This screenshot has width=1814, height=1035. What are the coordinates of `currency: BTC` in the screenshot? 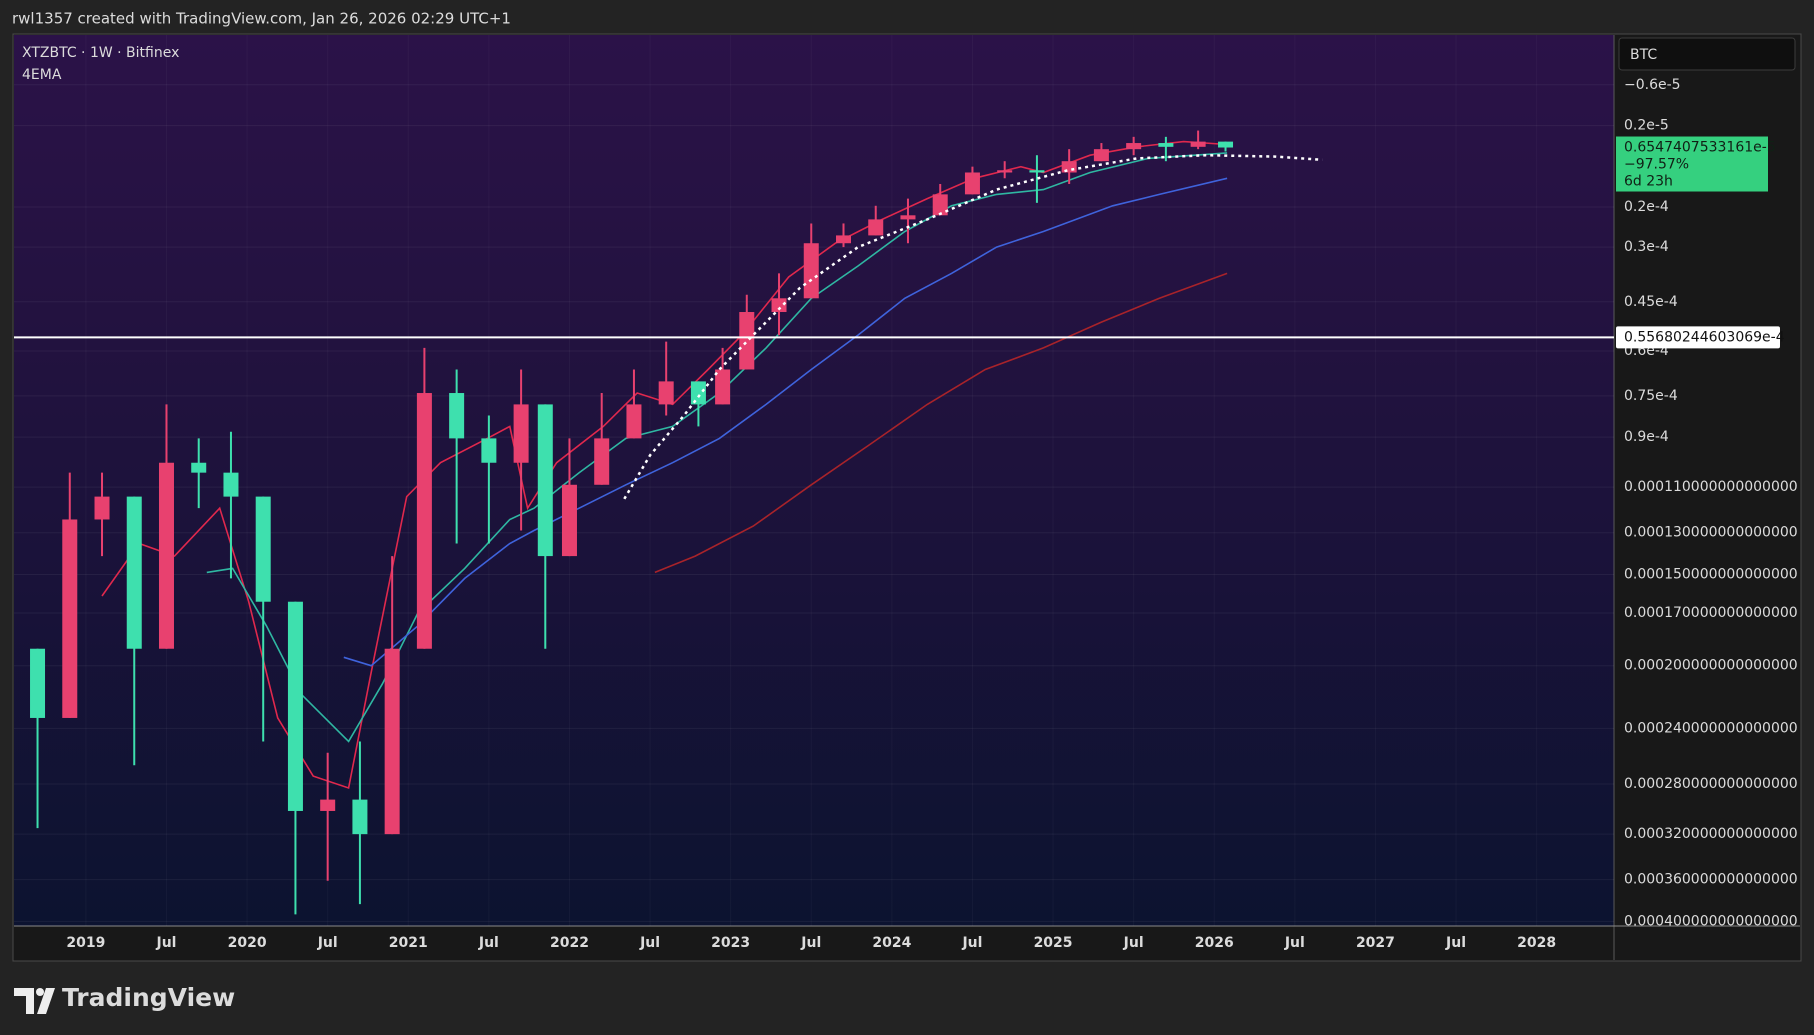 It's located at (1643, 55).